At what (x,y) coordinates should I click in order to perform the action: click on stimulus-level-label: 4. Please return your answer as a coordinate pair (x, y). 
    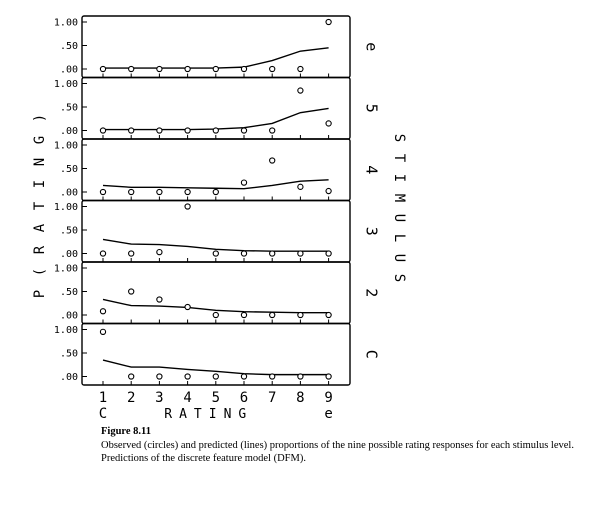
    Looking at the image, I should click on (372, 169).